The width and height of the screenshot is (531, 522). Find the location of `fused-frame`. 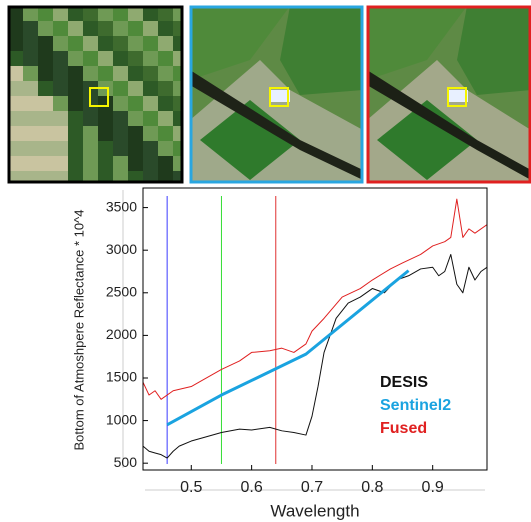

fused-frame is located at coordinates (448, 94).